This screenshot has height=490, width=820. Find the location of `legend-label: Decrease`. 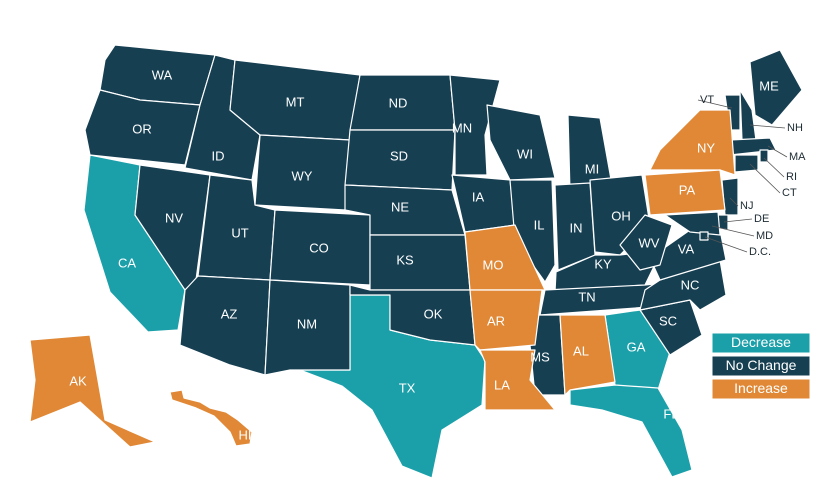

legend-label: Decrease is located at coordinates (761, 342).